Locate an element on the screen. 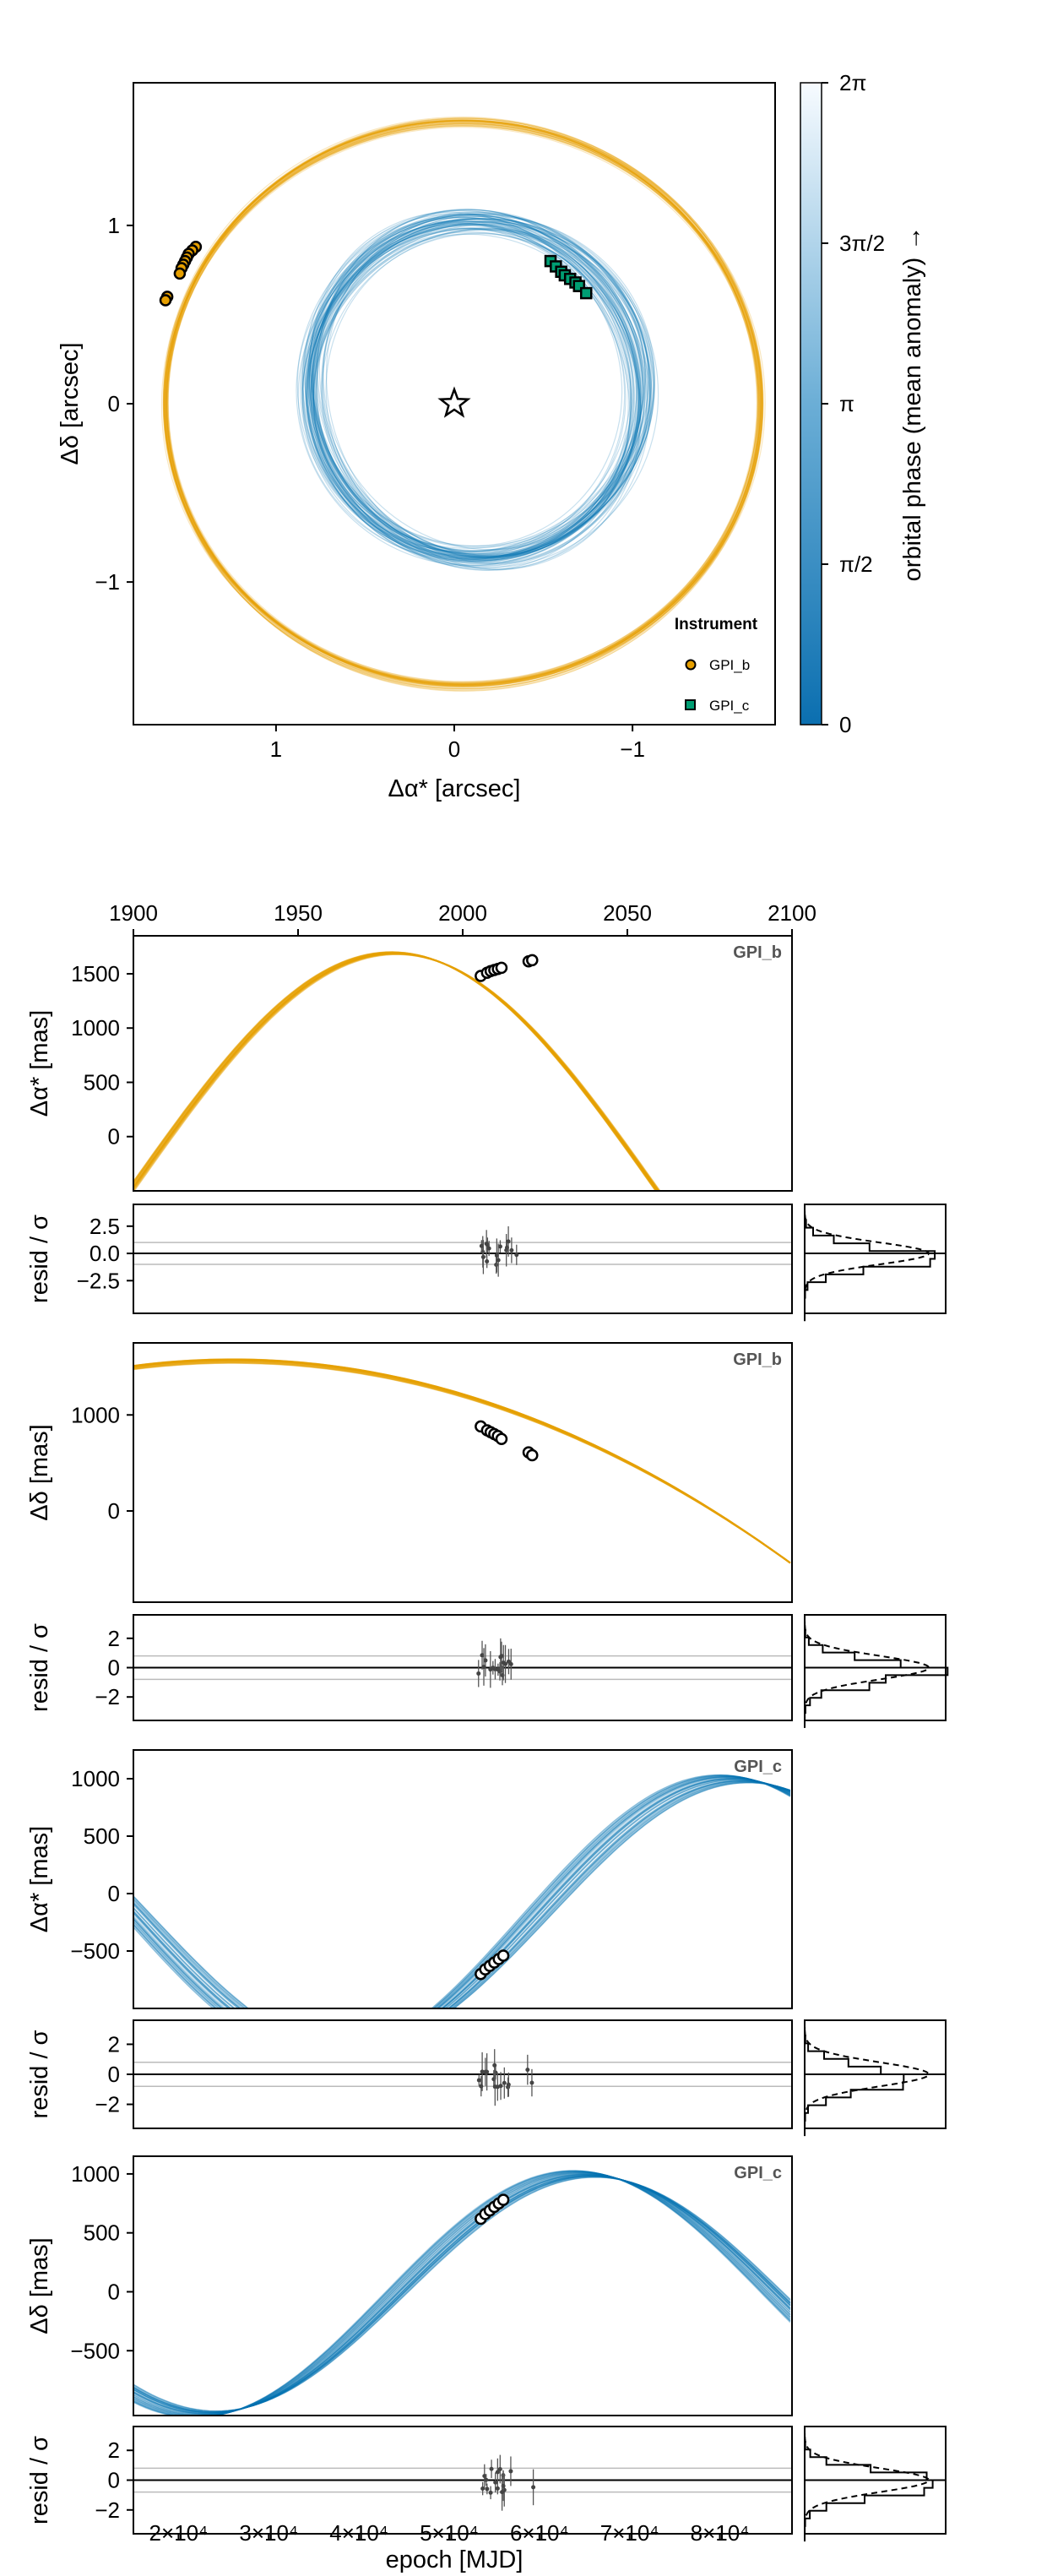  panel-gpi-c-: −500 0 500 1000 GPI_c Δα* [mas] −2 0 2 resid / σ is located at coordinates (486, 1943).